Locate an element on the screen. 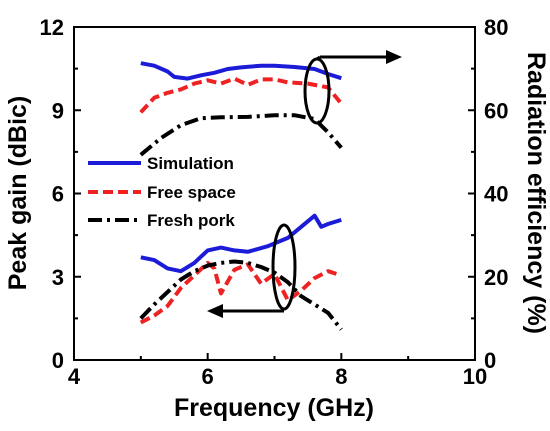 Image resolution: width=550 pixels, height=431 pixels. y-right-tick-label: 80 is located at coordinates (496, 27).